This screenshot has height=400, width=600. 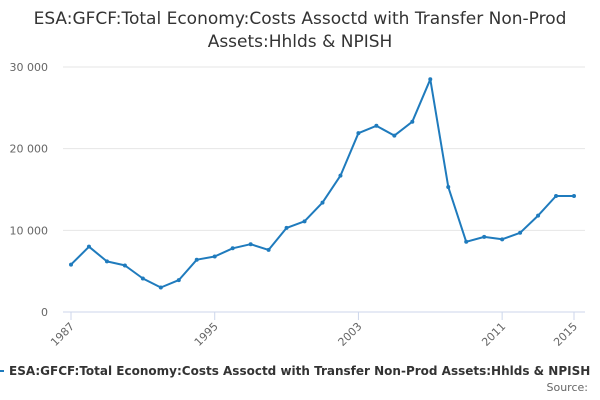 What do you see at coordinates (62, 334) in the screenshot?
I see `x-tick-label: 1987` at bounding box center [62, 334].